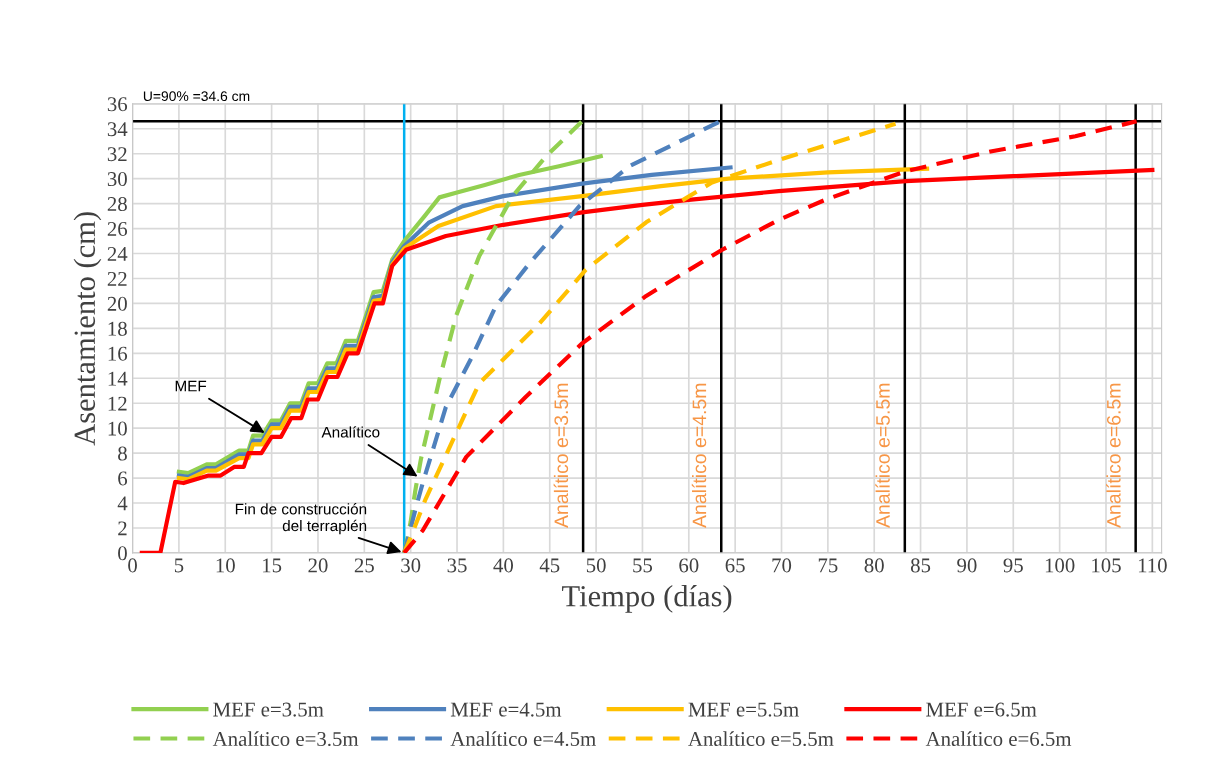 The width and height of the screenshot is (1205, 769). Describe the element at coordinates (743, 709) in the screenshot. I see `legend-label: MEF e=5.5m` at that location.